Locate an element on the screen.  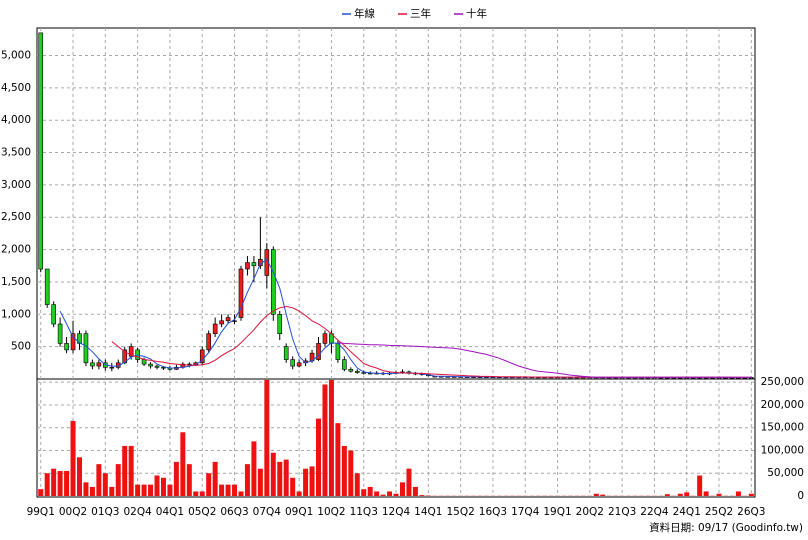
y-tick-label: 4,500 is located at coordinates (16, 88).